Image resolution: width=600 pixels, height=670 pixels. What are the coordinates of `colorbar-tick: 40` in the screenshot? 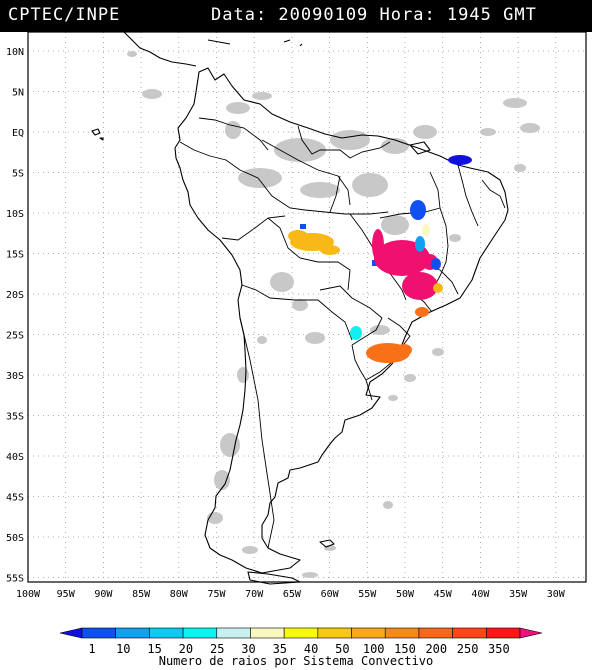 It's located at (311, 649).